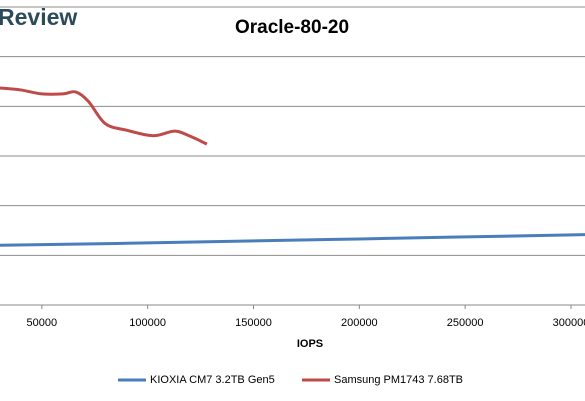  What do you see at coordinates (310, 344) in the screenshot?
I see `x-axis-label: IOPS` at bounding box center [310, 344].